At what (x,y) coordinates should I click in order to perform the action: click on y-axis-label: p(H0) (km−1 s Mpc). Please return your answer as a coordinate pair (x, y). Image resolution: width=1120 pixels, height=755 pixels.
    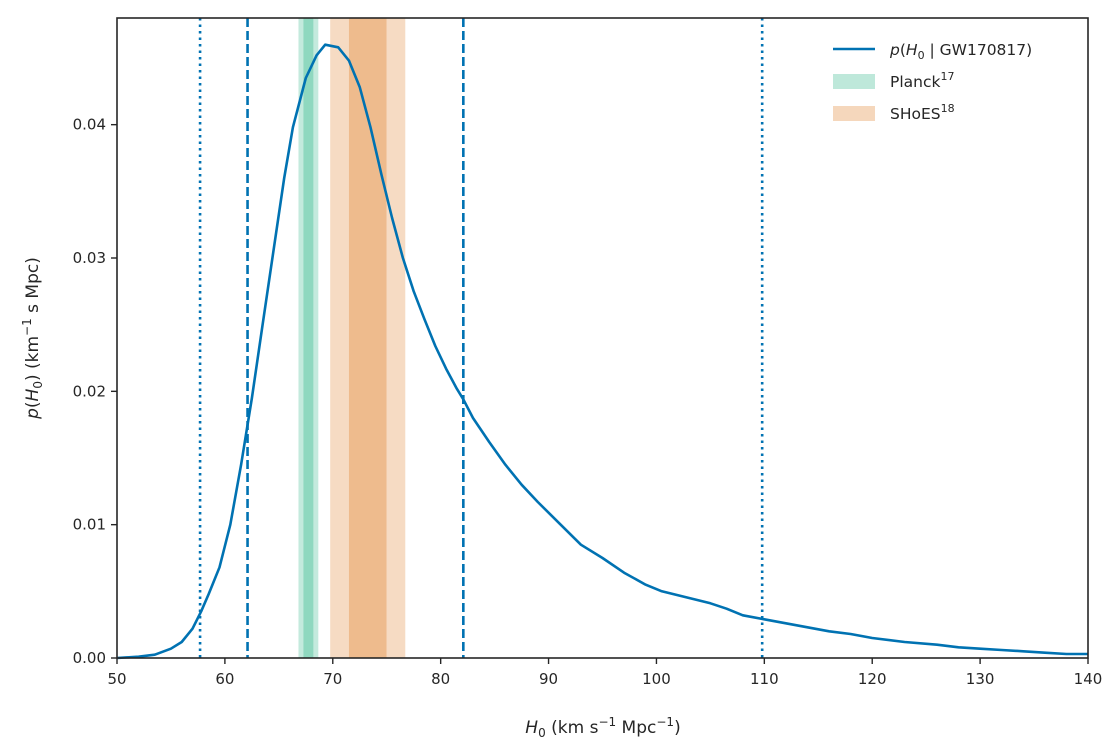
    Looking at the image, I should click on (32, 338).